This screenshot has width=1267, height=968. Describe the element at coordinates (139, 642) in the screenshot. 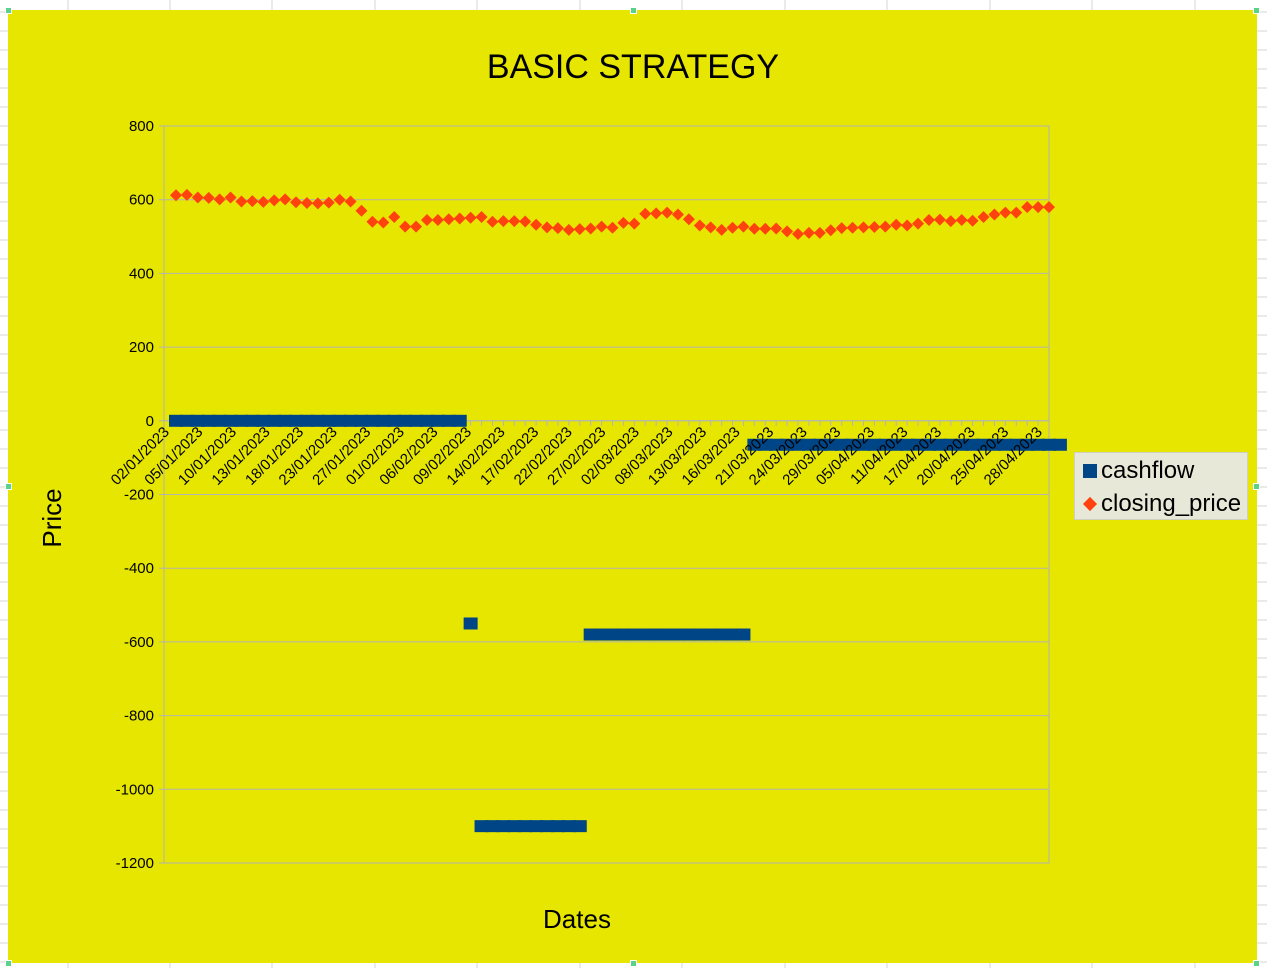

I see `y-tick-label: -600` at that location.